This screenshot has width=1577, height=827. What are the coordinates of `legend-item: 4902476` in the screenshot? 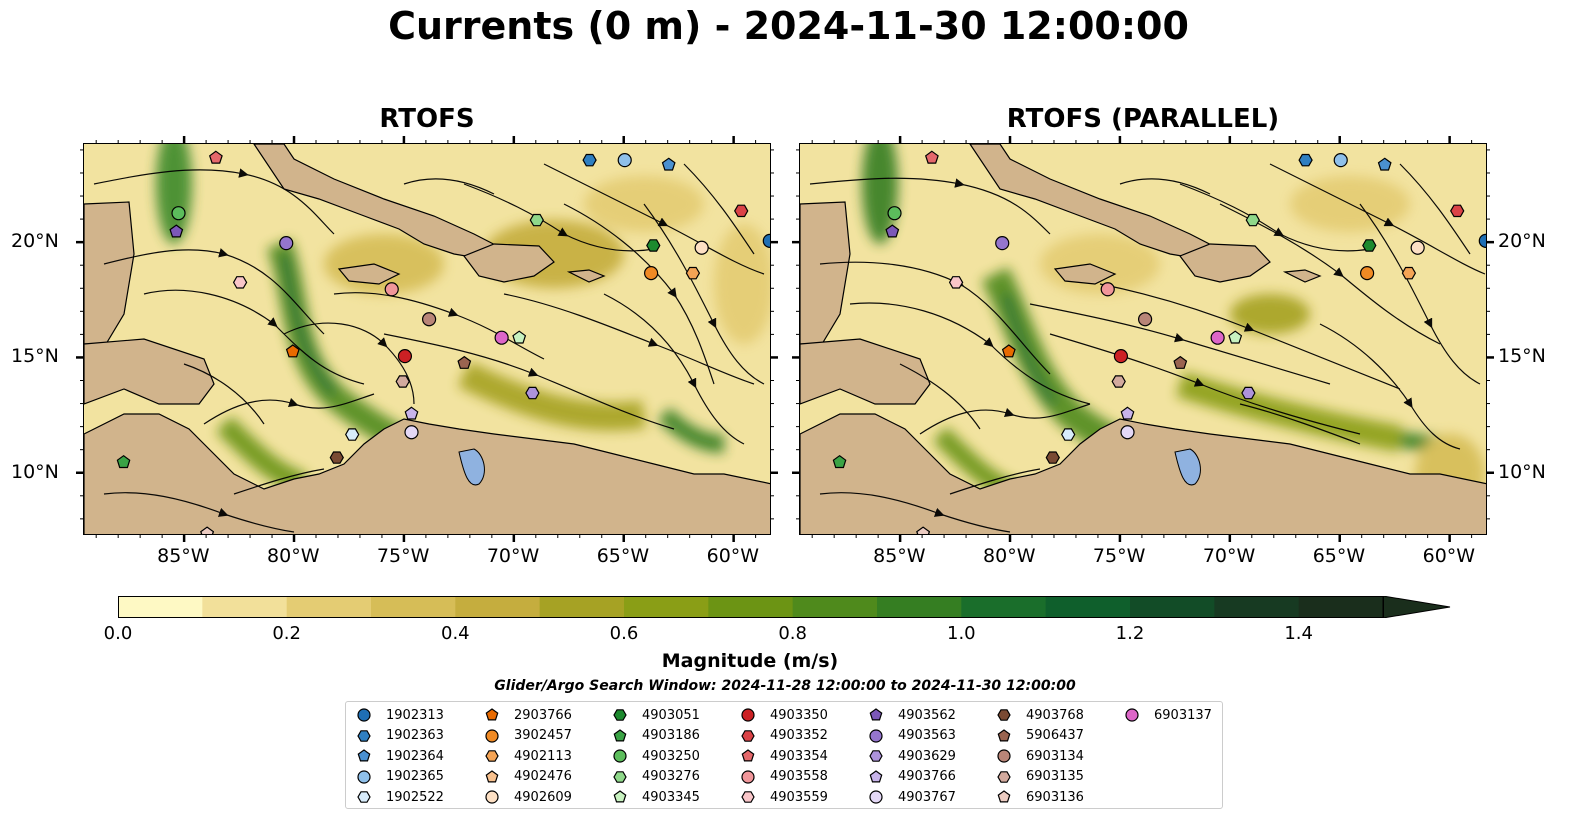 It's located at (528, 777).